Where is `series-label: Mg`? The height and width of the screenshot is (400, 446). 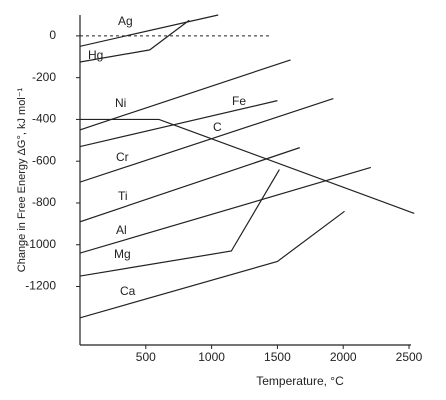 series-label: Mg is located at coordinates (122, 254).